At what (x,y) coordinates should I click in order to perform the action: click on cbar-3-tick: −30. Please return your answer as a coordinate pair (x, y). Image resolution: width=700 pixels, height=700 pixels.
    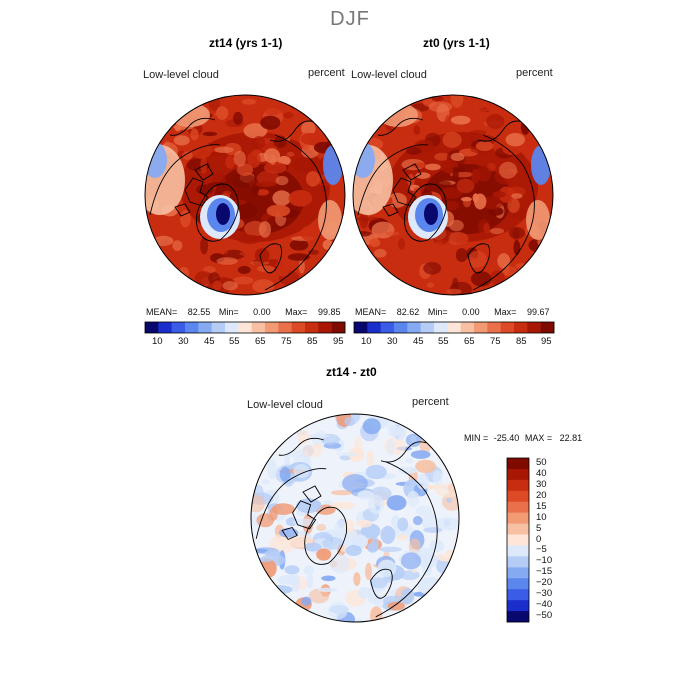
    Looking at the image, I should click on (544, 594).